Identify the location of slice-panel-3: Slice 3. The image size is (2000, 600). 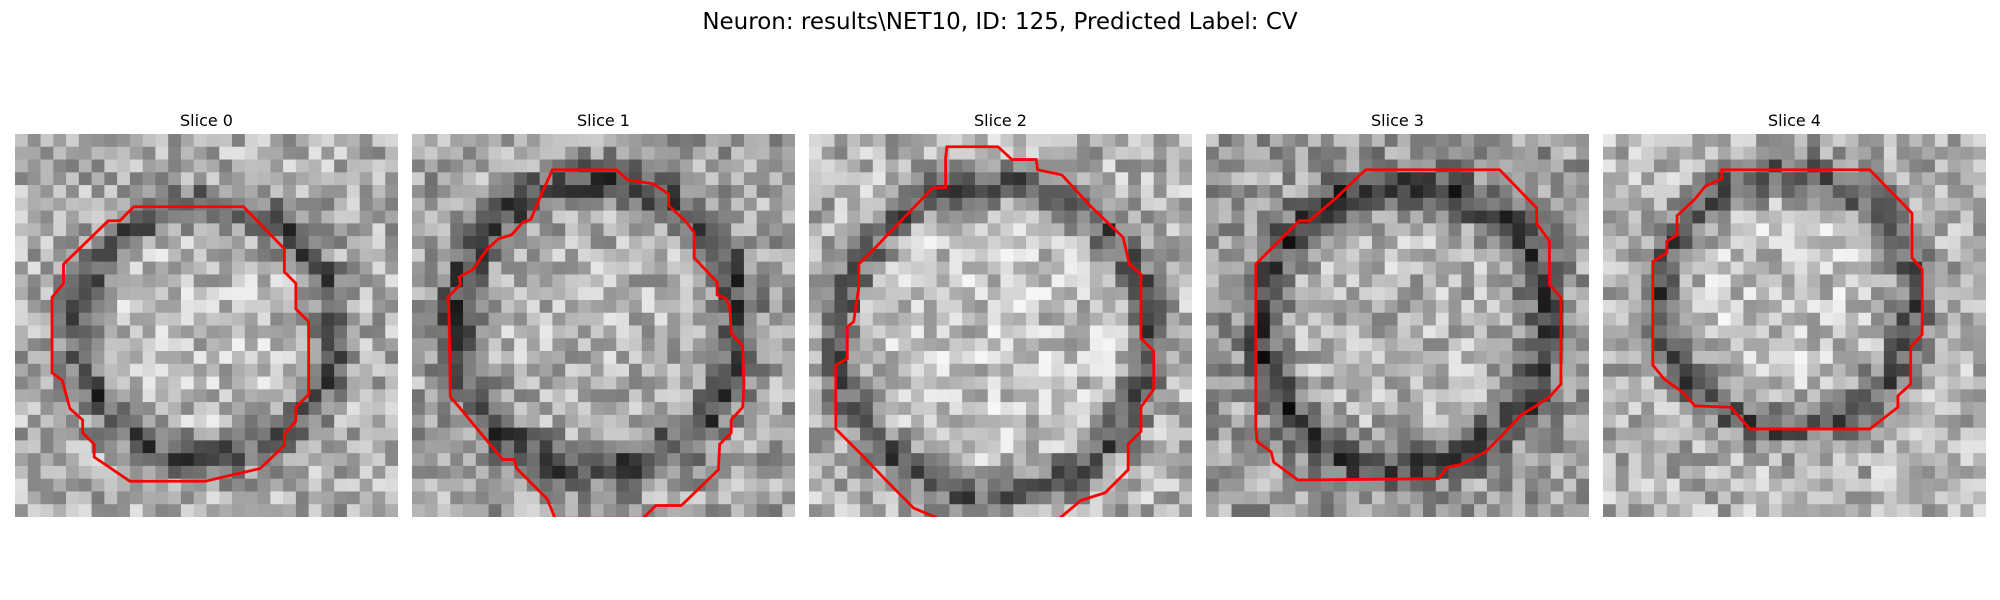
(1397, 312).